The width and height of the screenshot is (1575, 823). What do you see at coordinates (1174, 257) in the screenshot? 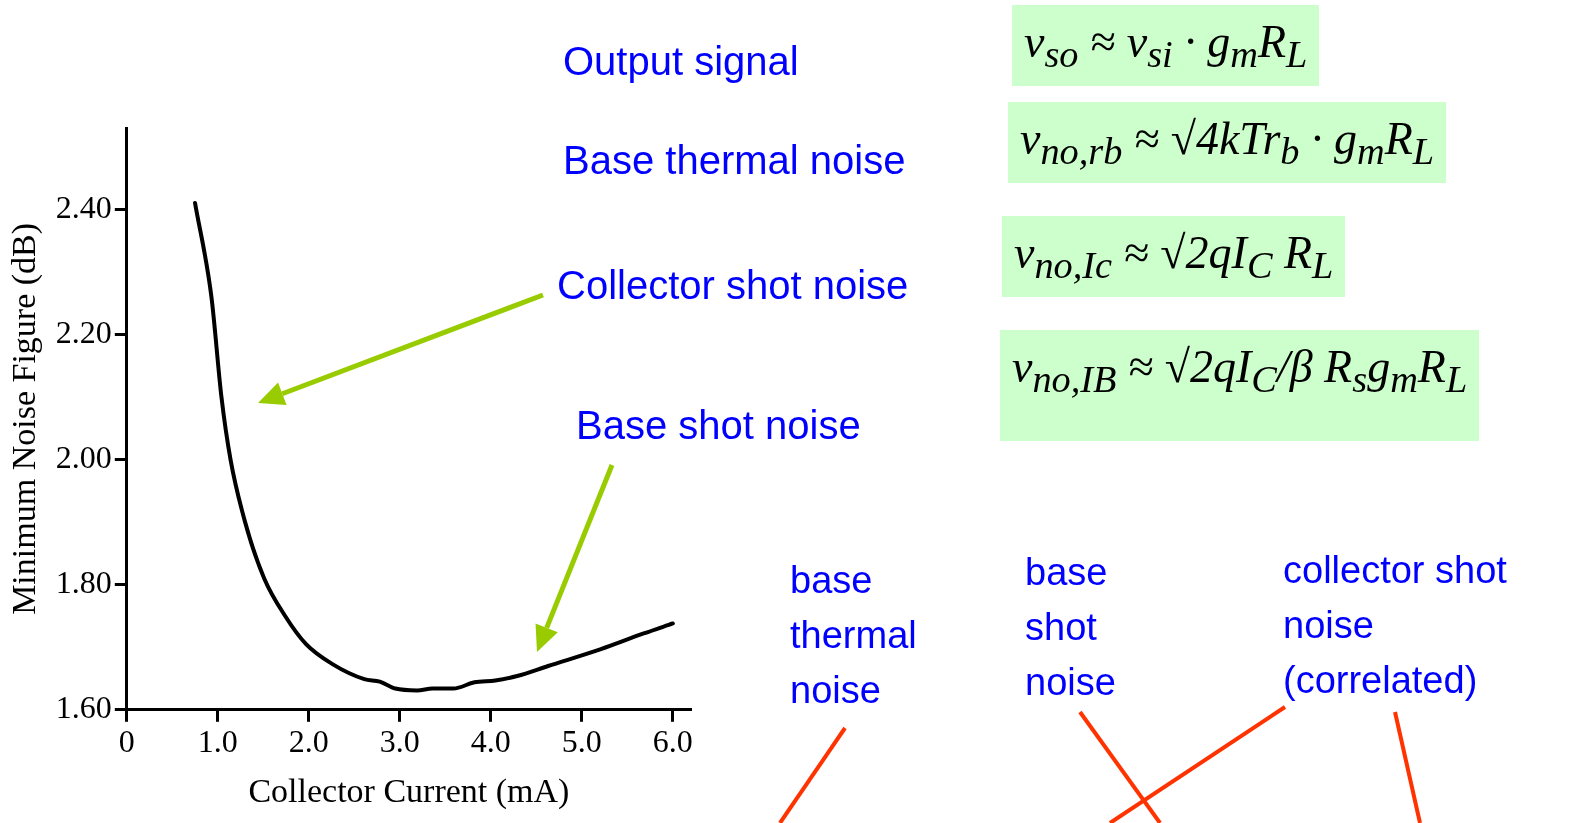
I see `text: v$_{no,Ic}$ ≈ √2qI$_{C}$ R$_{L}$` at bounding box center [1174, 257].